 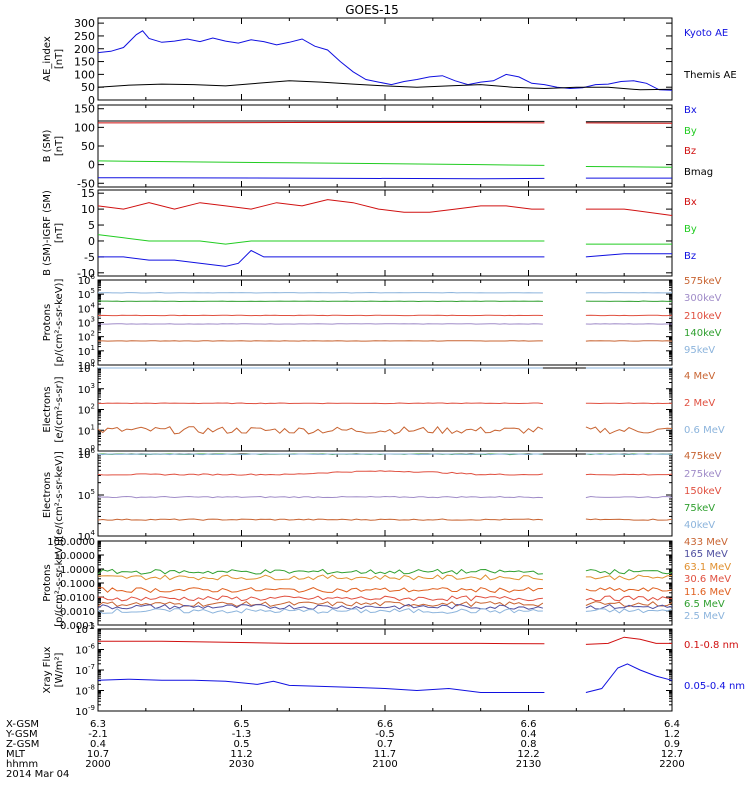 What do you see at coordinates (384, 764) in the screenshot?
I see `x-row-value: 2100` at bounding box center [384, 764].